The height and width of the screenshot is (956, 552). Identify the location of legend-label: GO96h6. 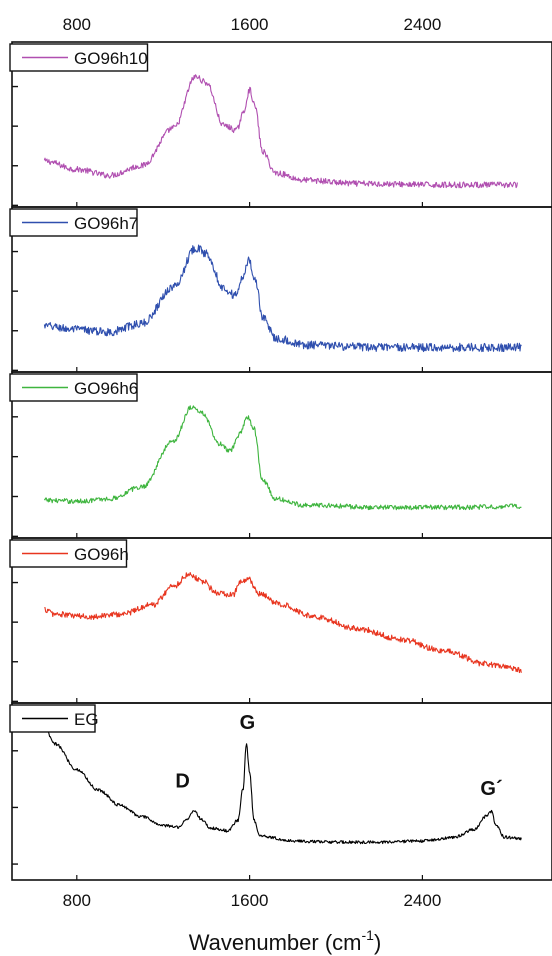
(106, 388).